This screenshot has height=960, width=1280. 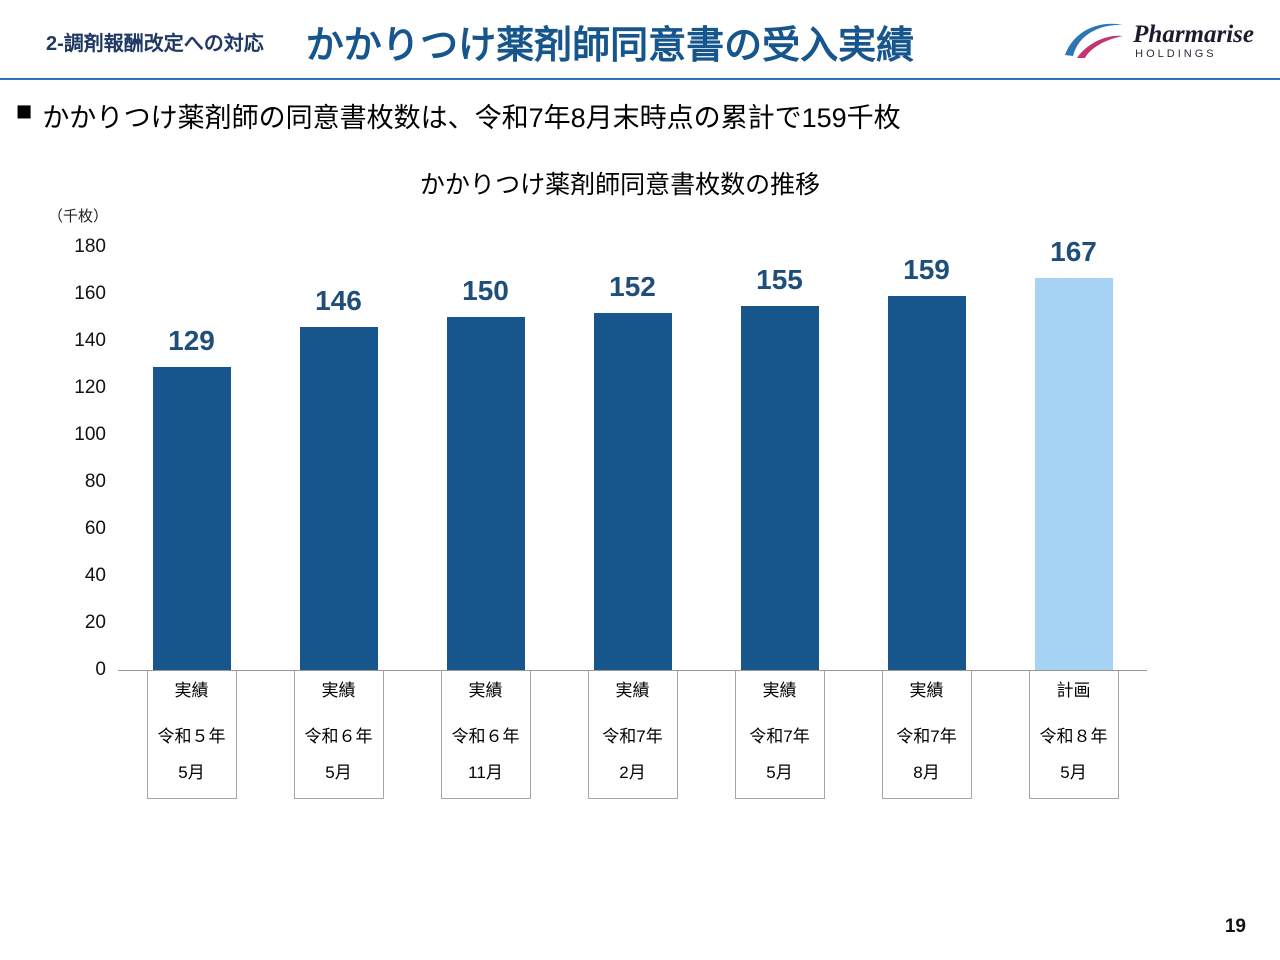 I want to click on category-slot: 実績令和7年 5月, so click(x=779, y=735).